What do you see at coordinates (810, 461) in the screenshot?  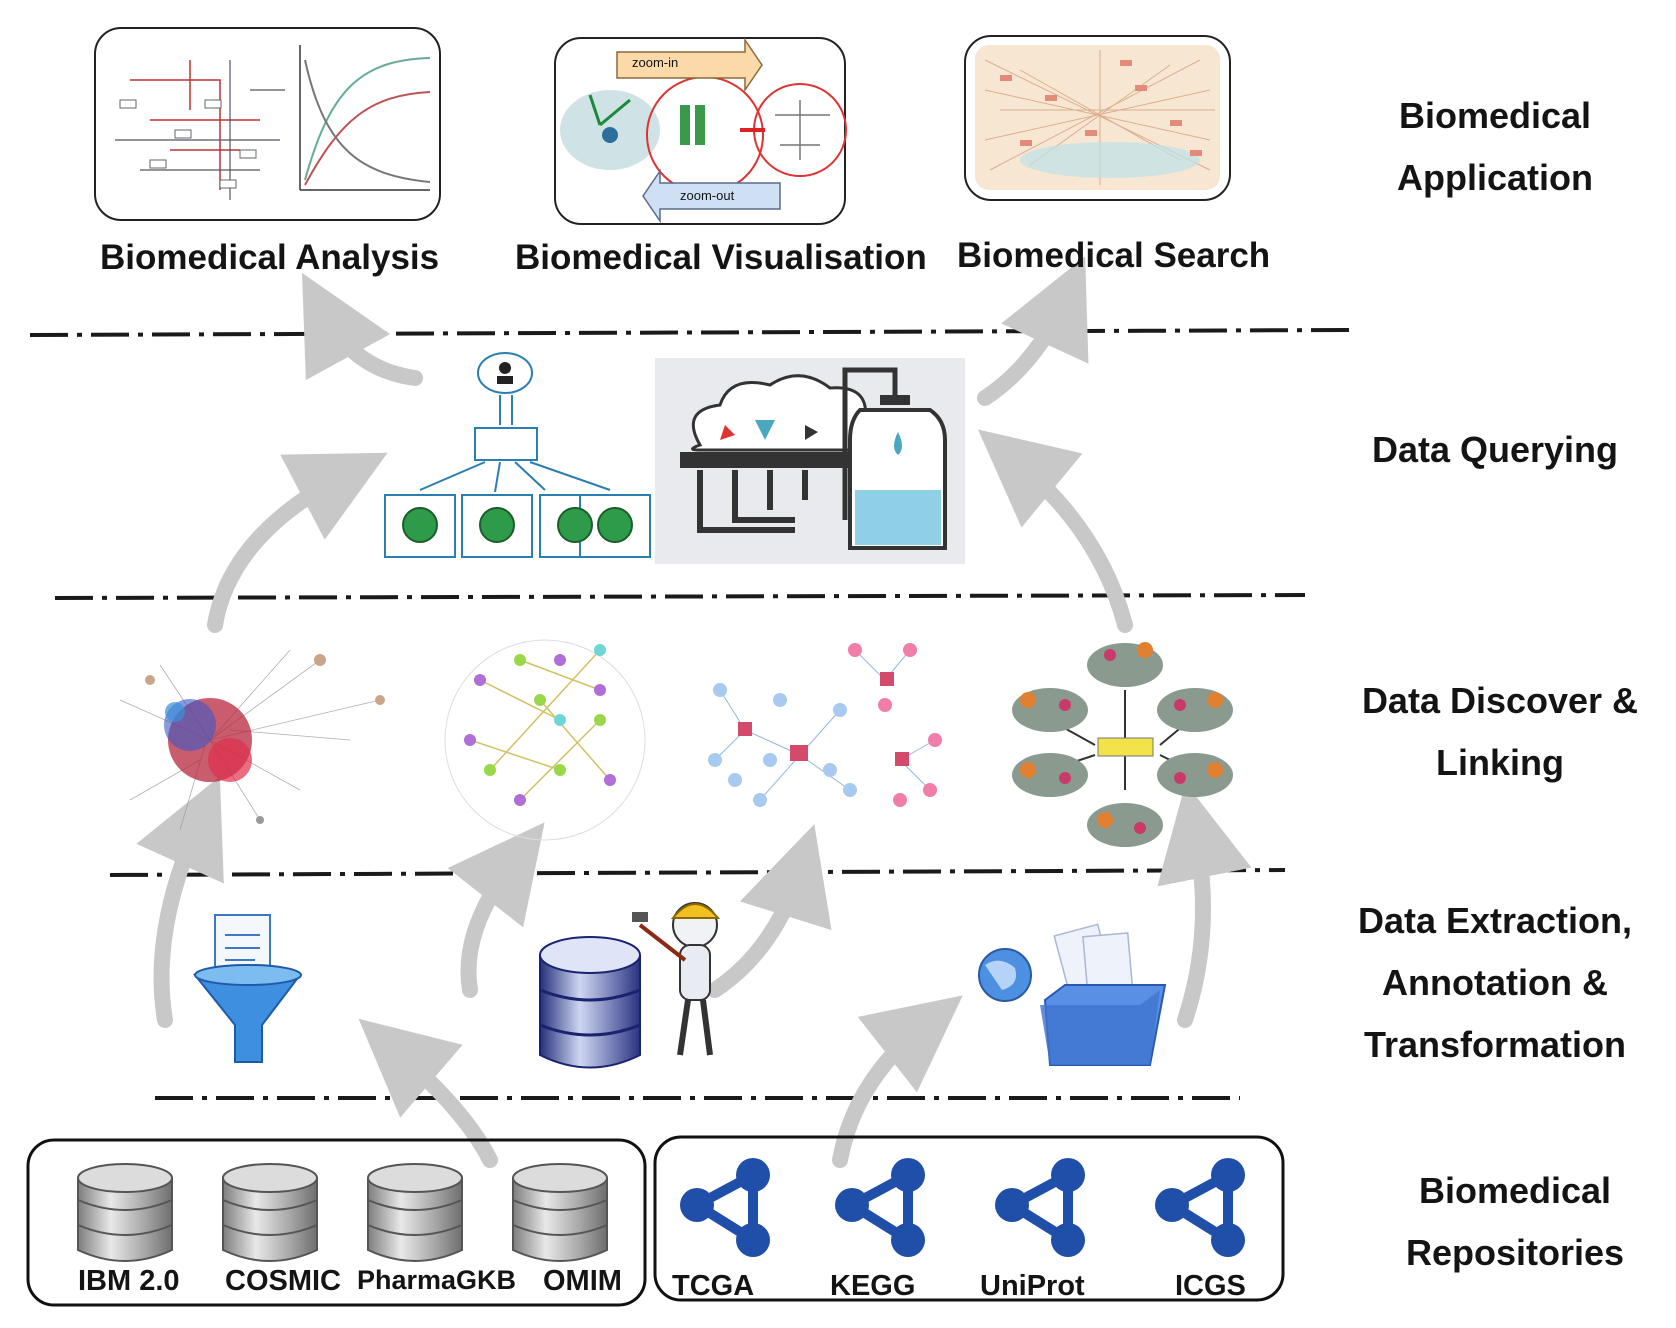 I see `data-lake-graphic` at bounding box center [810, 461].